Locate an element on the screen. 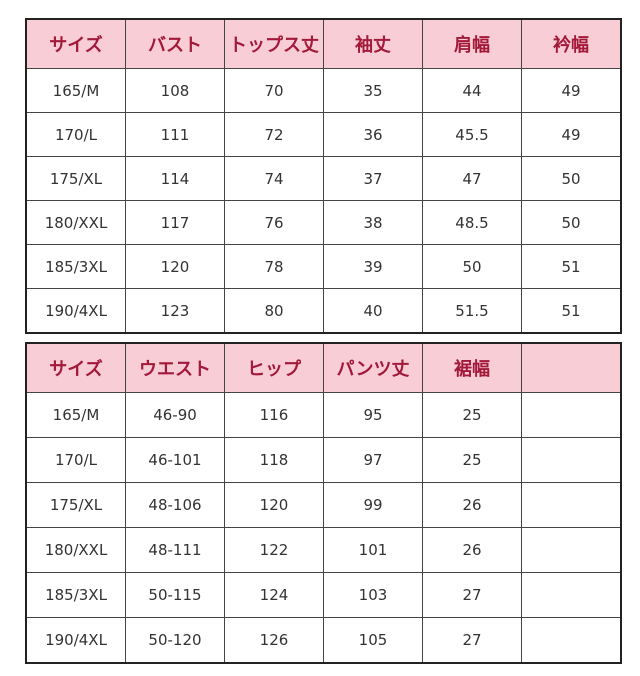  header-row: サイズ バスト トップス丈 袖丈 肩幅 衿幅 is located at coordinates (323, 43).